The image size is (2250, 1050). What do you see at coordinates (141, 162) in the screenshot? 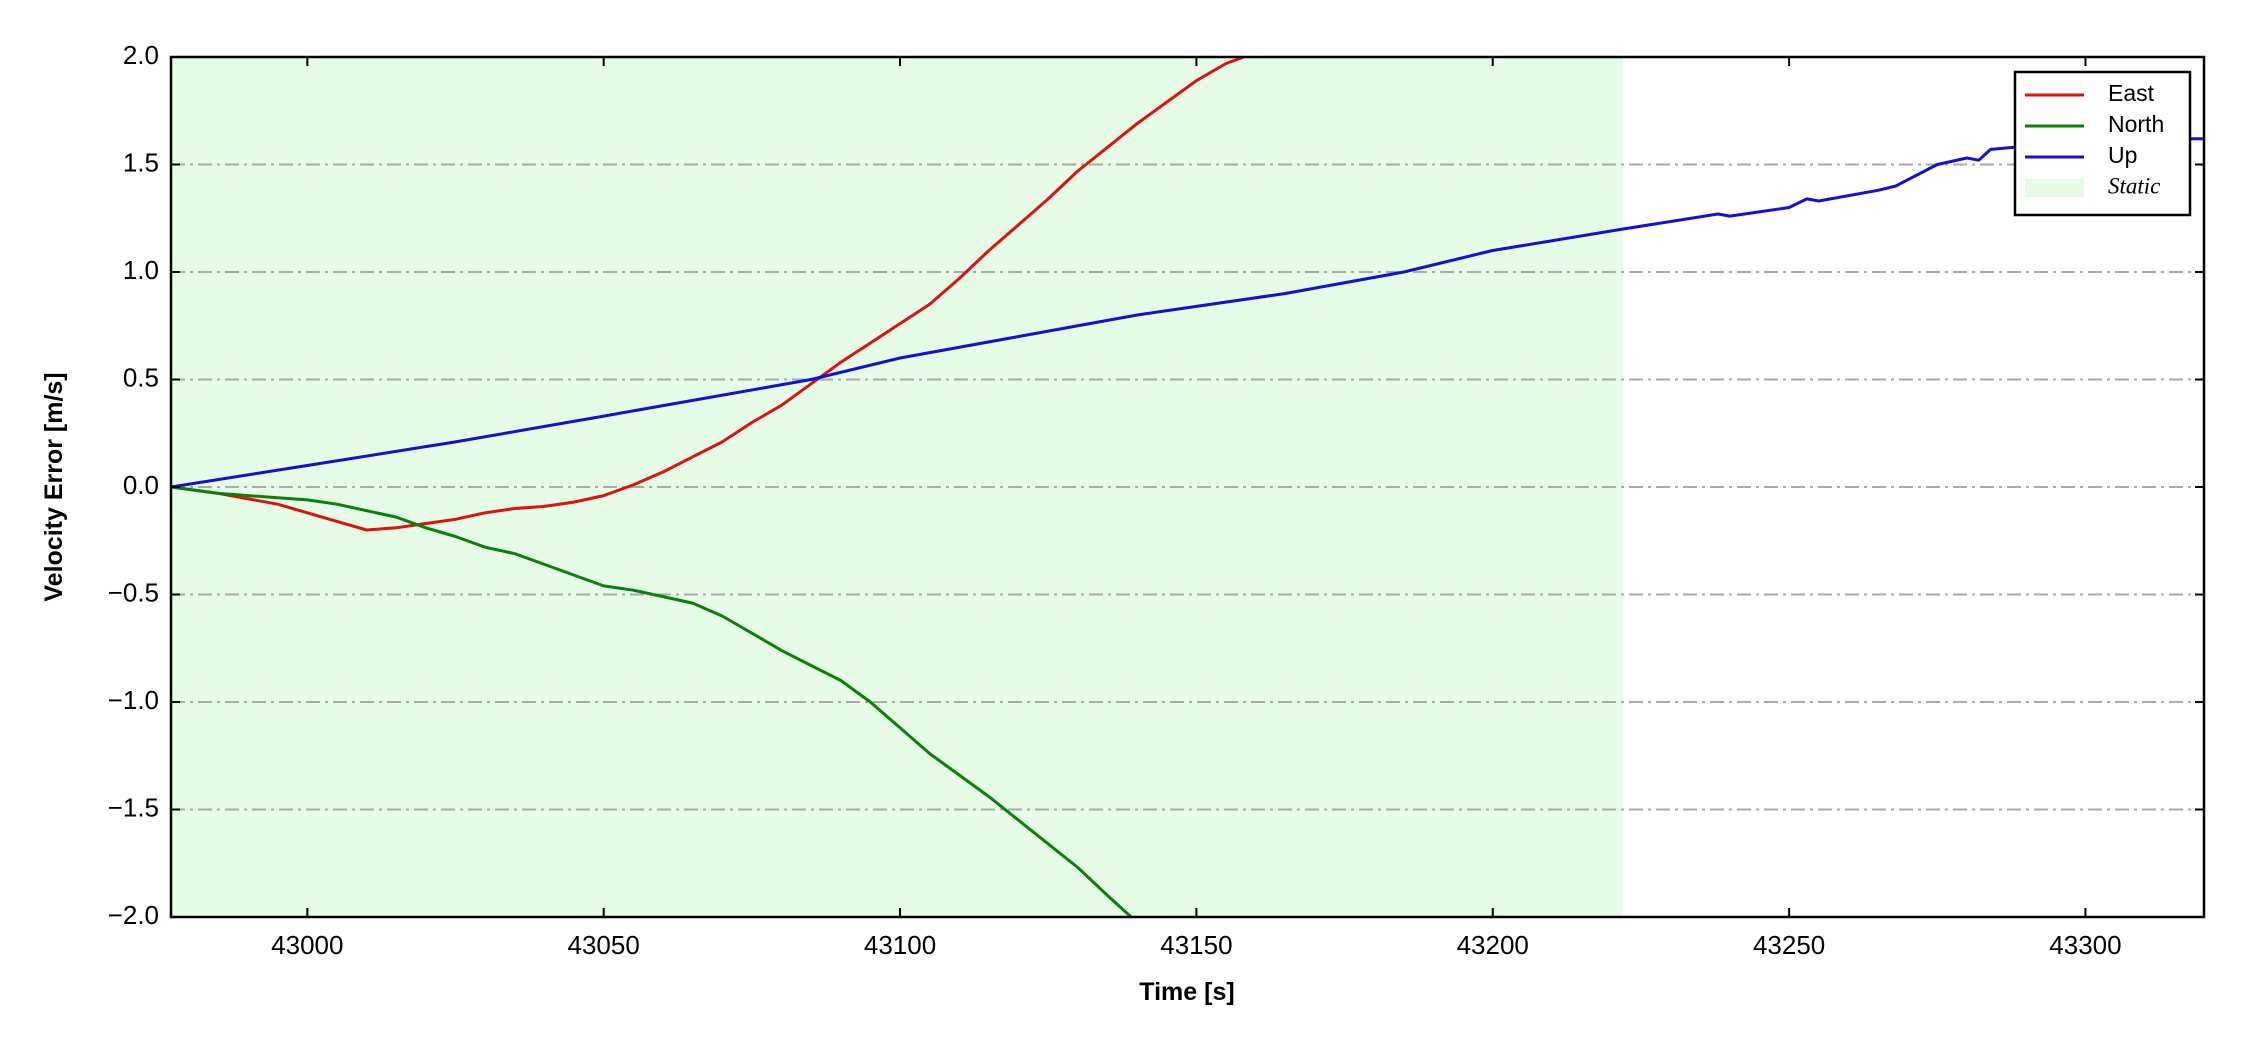
I see `y-tick-label: 1.5` at bounding box center [141, 162].